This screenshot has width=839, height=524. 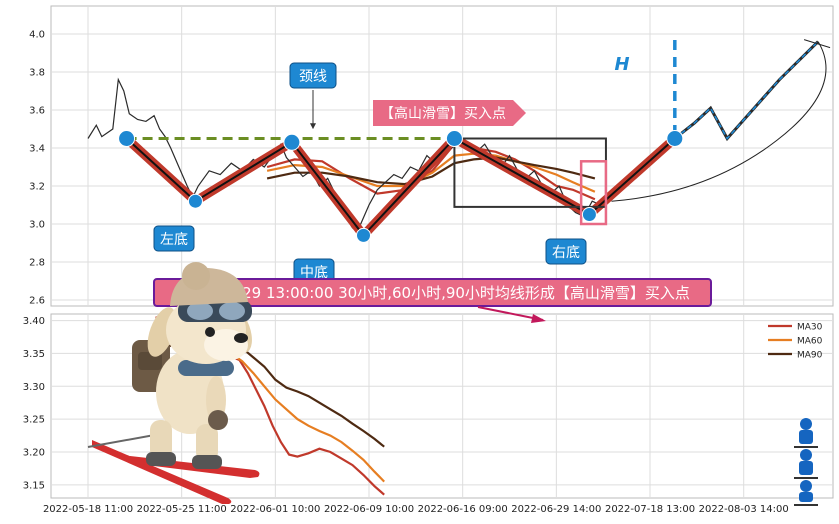 What do you see at coordinates (621, 64) in the screenshot?
I see `target-height-label: H` at bounding box center [621, 64].